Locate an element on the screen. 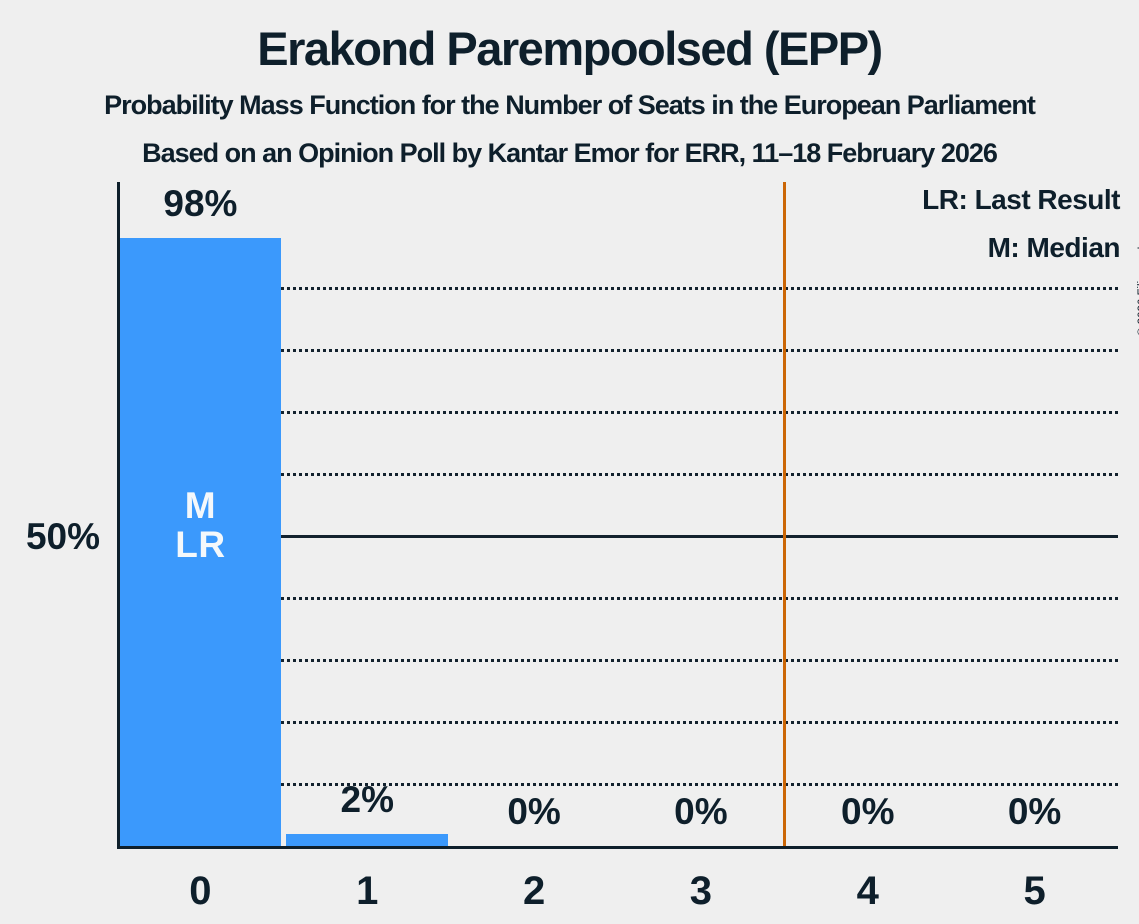 The width and height of the screenshot is (1139, 924). gridline-60-percent is located at coordinates (618, 474).